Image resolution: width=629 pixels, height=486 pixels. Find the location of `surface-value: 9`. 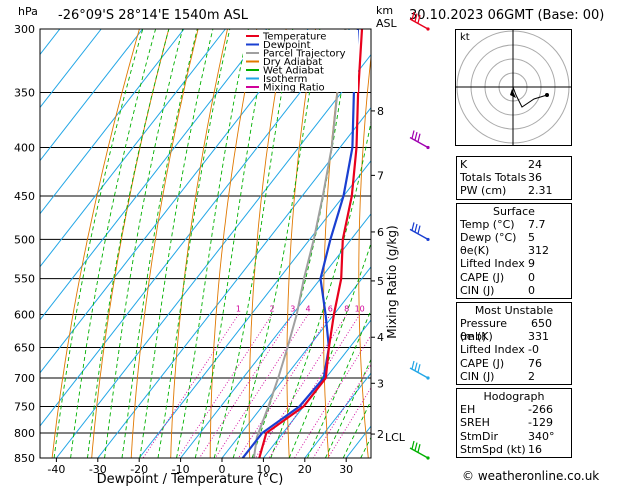

surface-value: 9 is located at coordinates (531, 264).